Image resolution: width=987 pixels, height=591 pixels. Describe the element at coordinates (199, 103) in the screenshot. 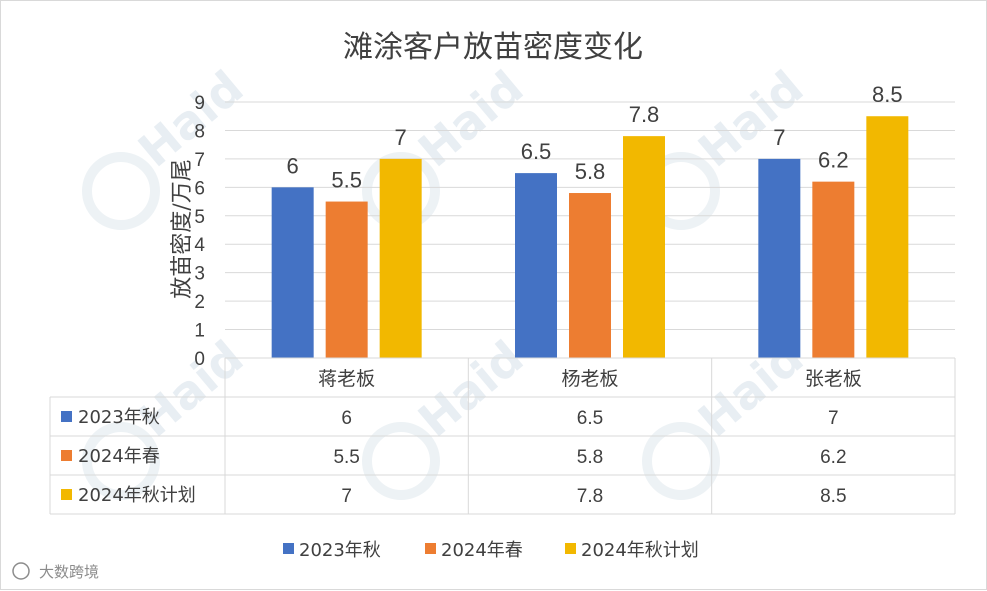

I see `y-tick-label: 9` at that location.